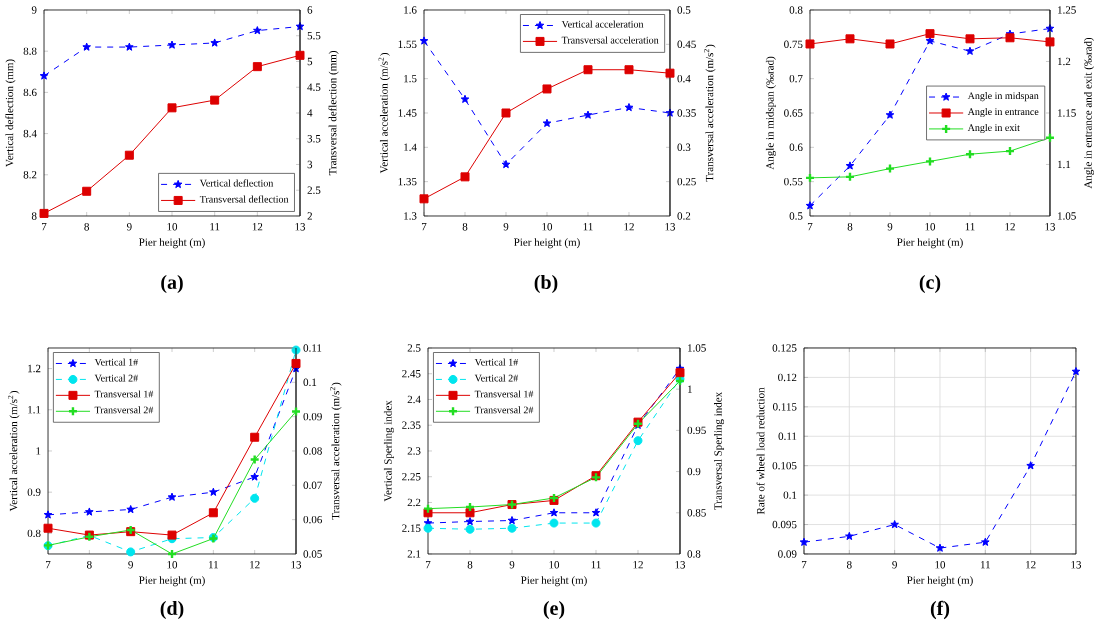  What do you see at coordinates (930, 284) in the screenshot?
I see `text: (c)` at bounding box center [930, 284].